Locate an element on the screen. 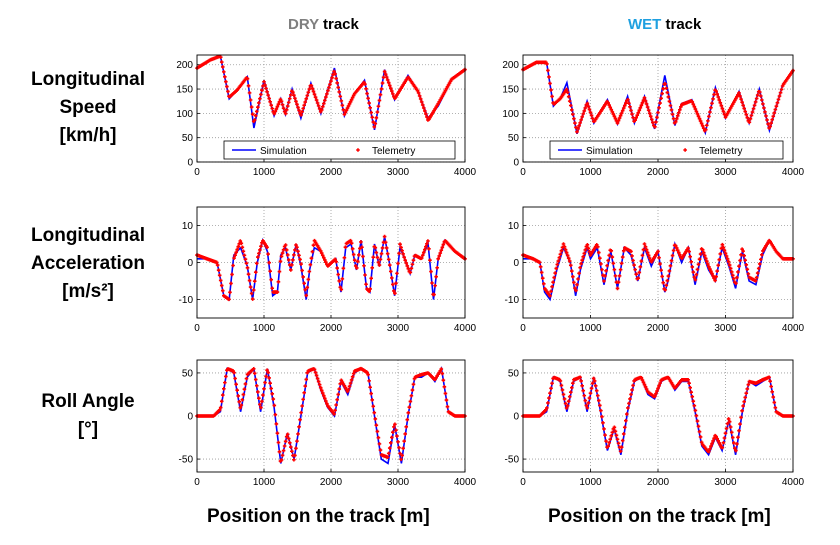 The width and height of the screenshot is (840, 545). roll-wet-x-tick-label: 3000 is located at coordinates (725, 482).